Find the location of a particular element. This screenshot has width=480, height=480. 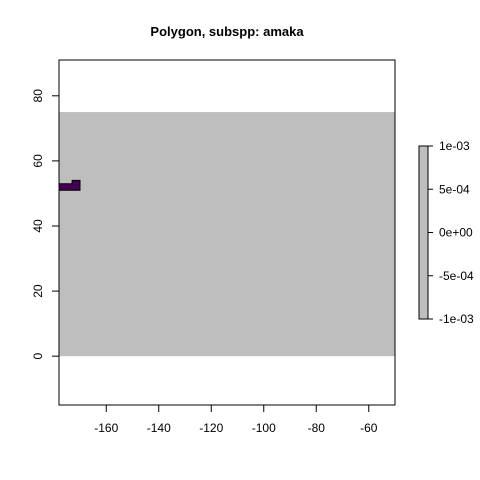

x-tick-label: -60 is located at coordinates (369, 428).